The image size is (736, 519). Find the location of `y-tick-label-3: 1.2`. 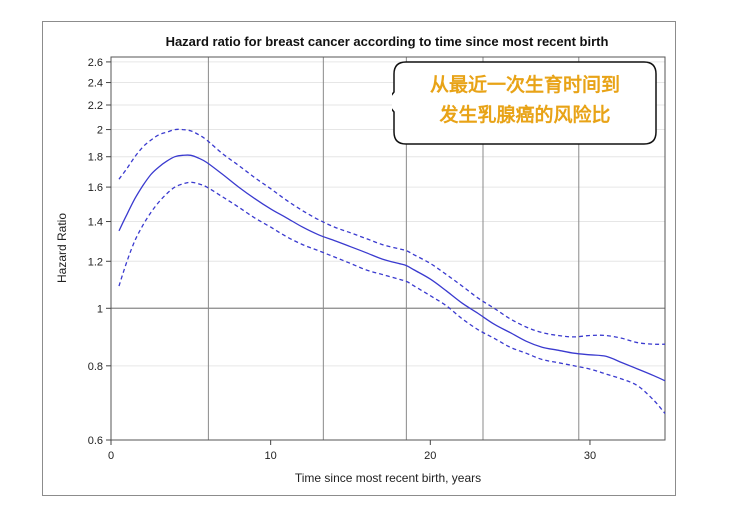

y-tick-label-3: 1.2 is located at coordinates (95, 262).